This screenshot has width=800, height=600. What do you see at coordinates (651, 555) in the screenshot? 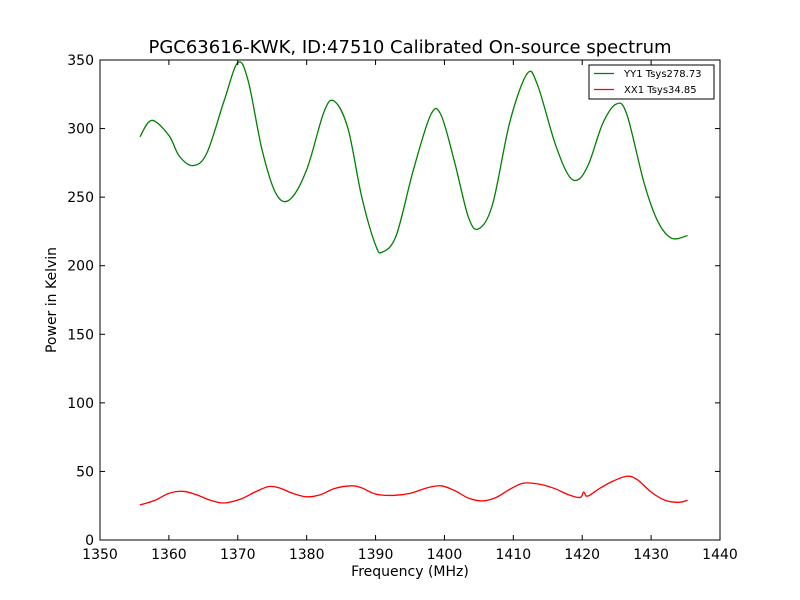
I see `x-tick-label: 1430` at bounding box center [651, 555].